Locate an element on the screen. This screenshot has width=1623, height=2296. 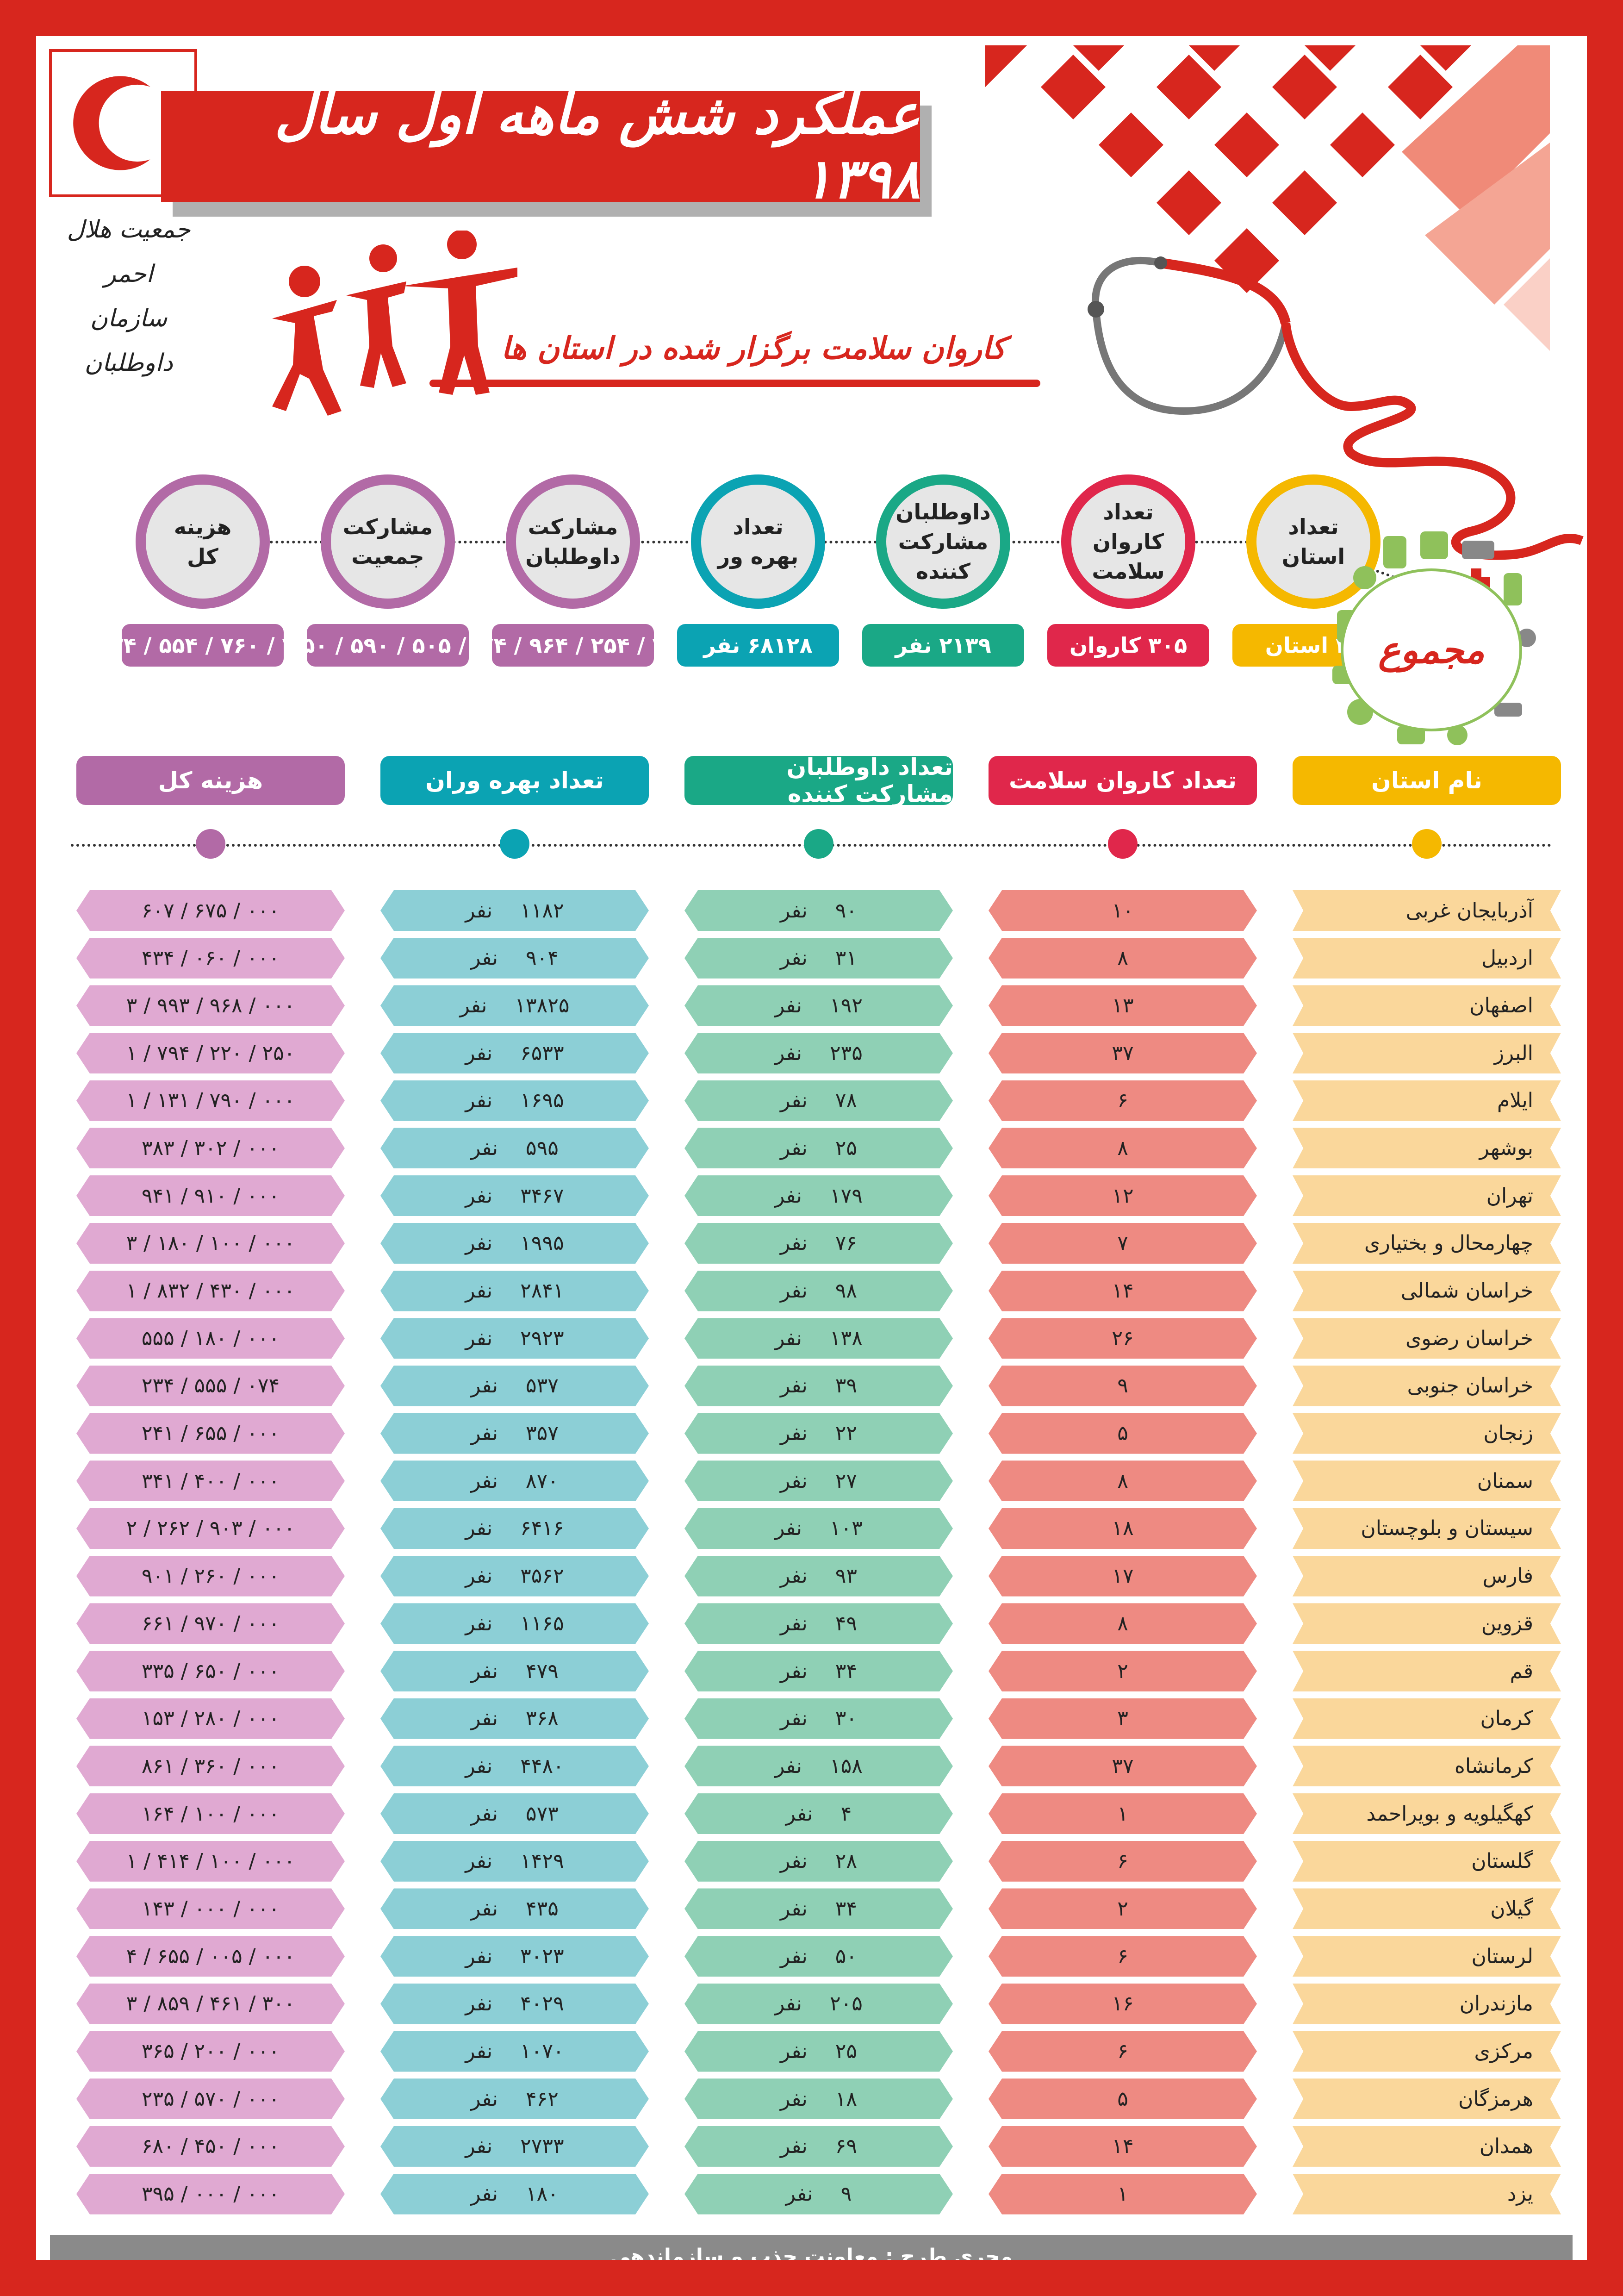
province-cell: بوشهر is located at coordinates (1427, 1148).